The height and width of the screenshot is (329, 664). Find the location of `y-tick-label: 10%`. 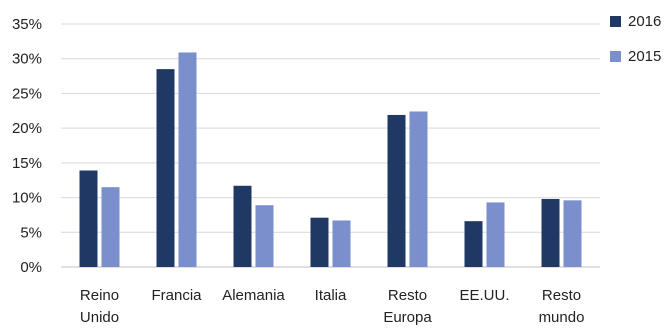

y-tick-label: 10% is located at coordinates (27, 198).